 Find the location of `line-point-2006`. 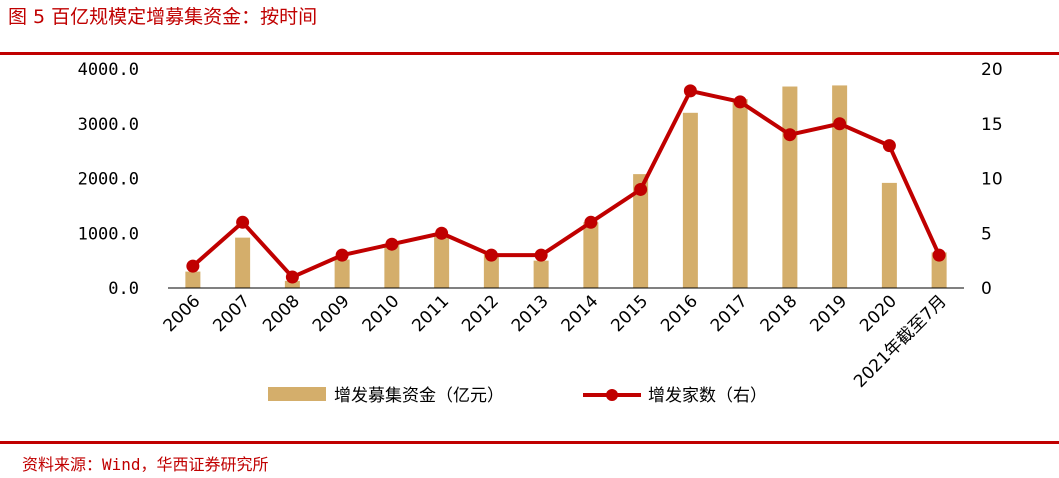

line-point-2006 is located at coordinates (193, 266).